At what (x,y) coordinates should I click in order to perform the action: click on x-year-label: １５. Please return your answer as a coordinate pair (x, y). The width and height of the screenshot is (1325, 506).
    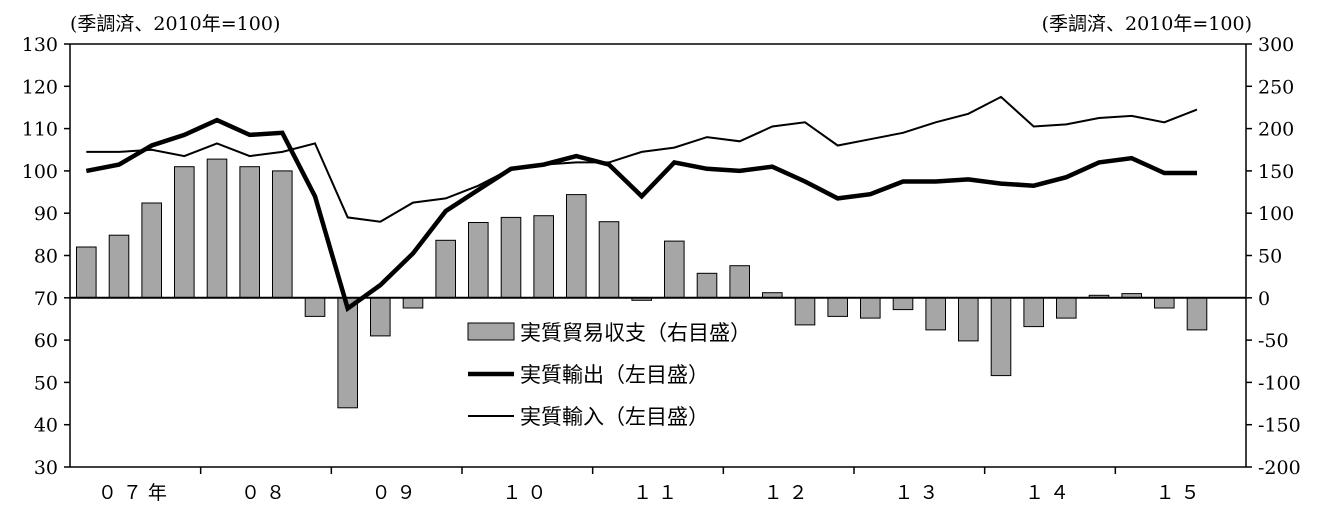
    Looking at the image, I should click on (1181, 493).